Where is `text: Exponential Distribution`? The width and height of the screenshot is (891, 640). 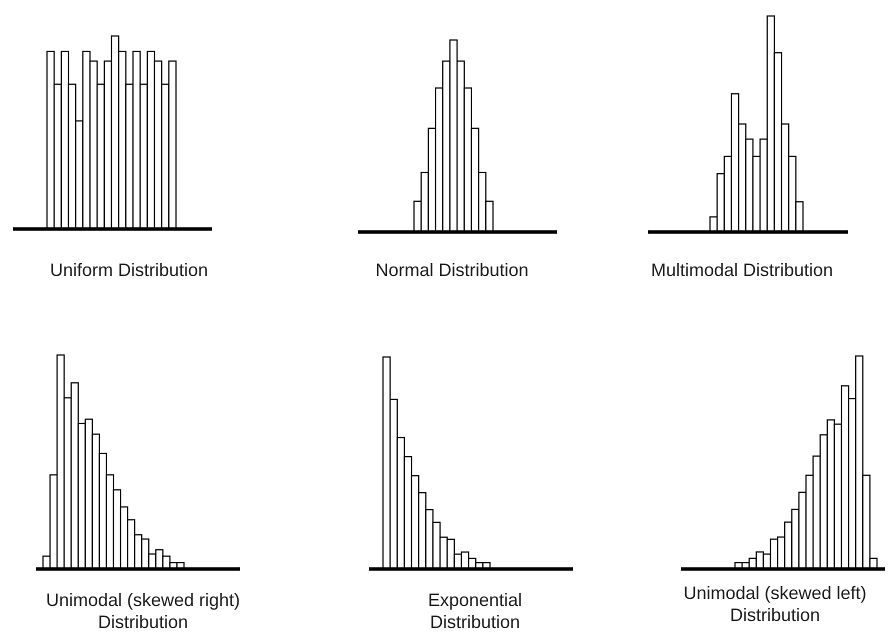
text: Exponential Distribution is located at coordinates (475, 611).